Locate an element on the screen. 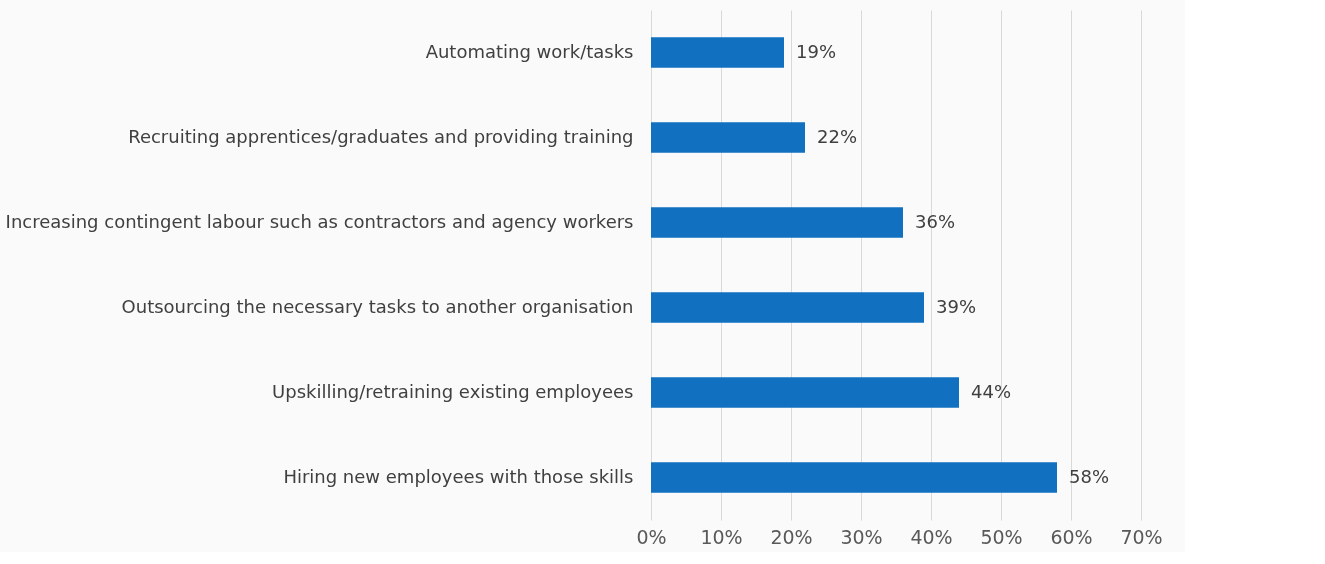 The width and height of the screenshot is (1325, 564). data-label: 19% is located at coordinates (816, 51).